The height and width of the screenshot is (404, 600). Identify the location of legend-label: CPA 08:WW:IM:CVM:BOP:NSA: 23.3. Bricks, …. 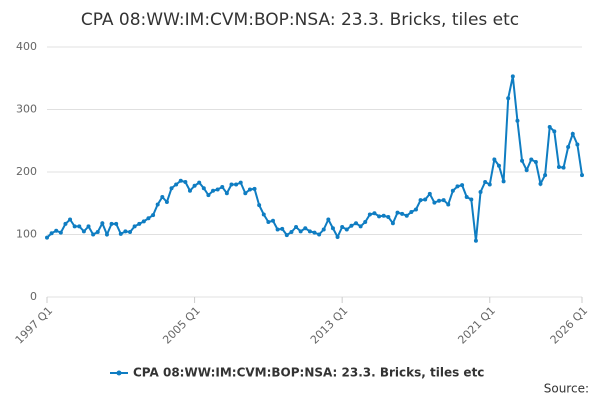
(308, 373).